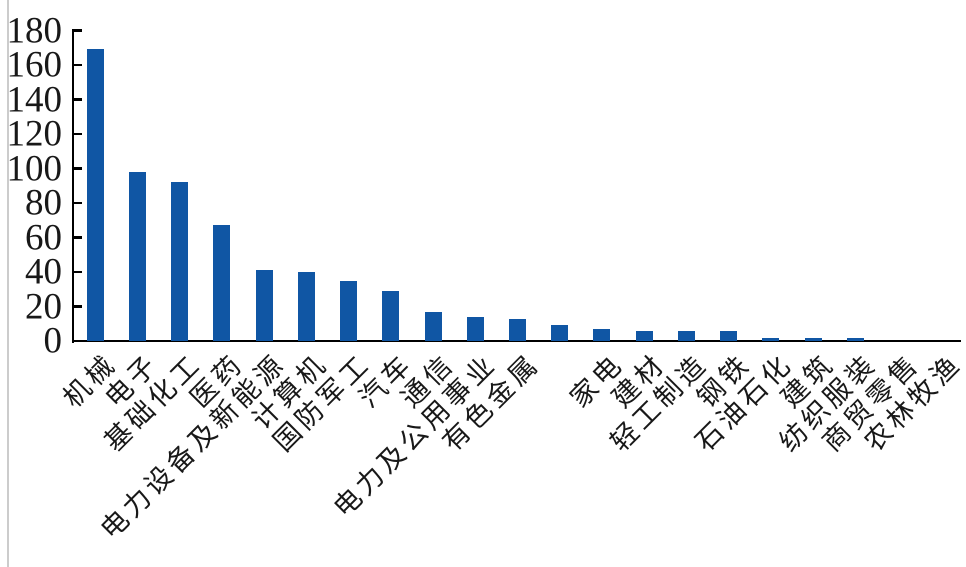  What do you see at coordinates (34, 65) in the screenshot?
I see `y-axis-tick-label: 160` at bounding box center [34, 65].